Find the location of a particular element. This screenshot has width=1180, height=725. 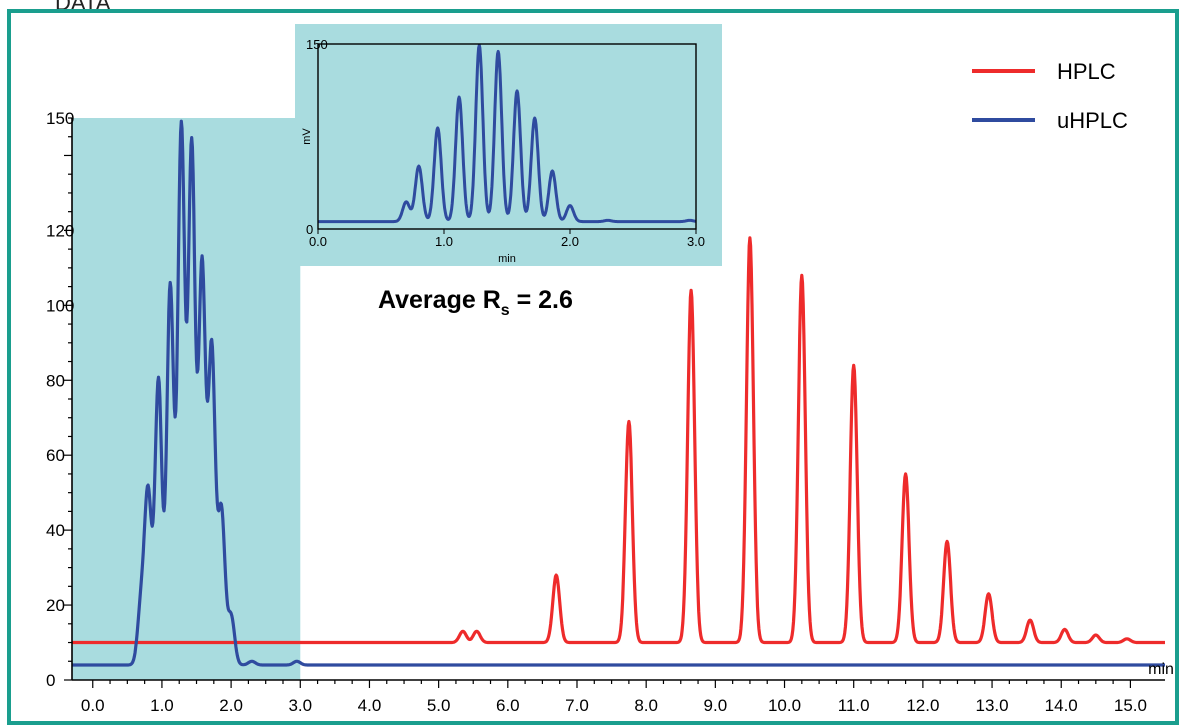

x-tick-label: 0.0 is located at coordinates (93, 705).